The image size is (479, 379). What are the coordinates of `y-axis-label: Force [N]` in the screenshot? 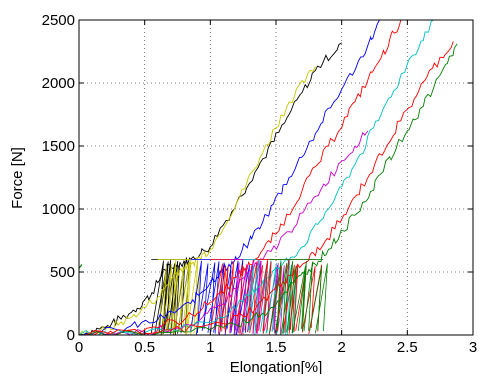 It's located at (17, 178).